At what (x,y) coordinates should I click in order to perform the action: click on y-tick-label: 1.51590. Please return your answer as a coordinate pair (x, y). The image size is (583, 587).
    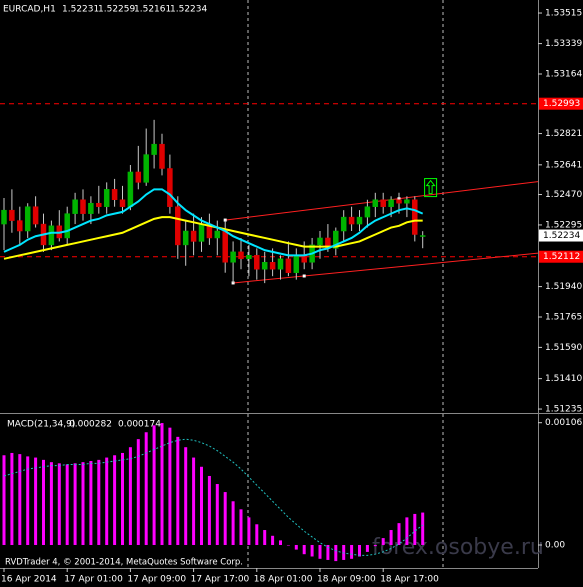
    Looking at the image, I should click on (563, 348).